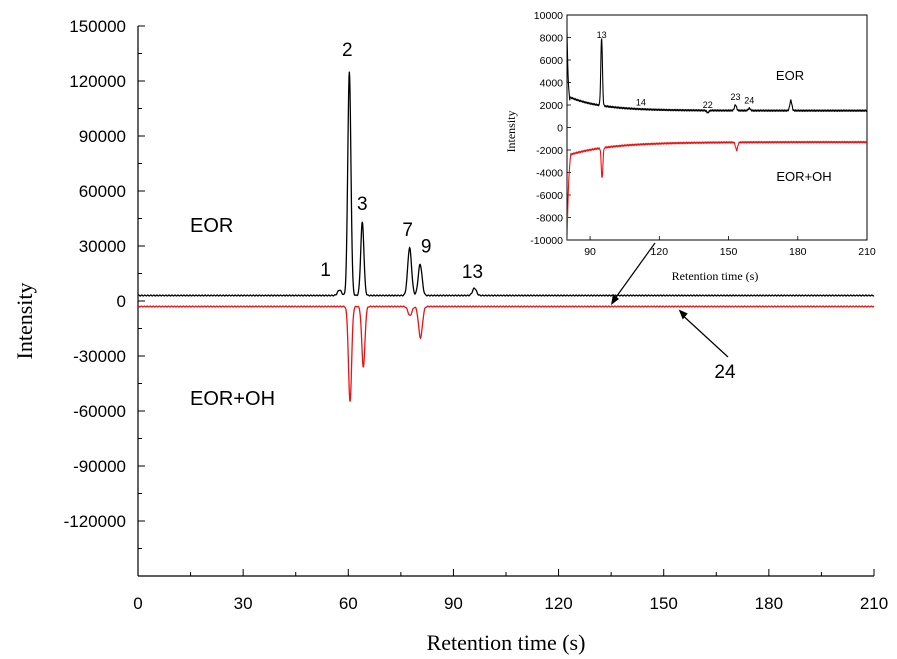 The width and height of the screenshot is (897, 659). Describe the element at coordinates (102, 246) in the screenshot. I see `y-tick-label: 30000` at that location.